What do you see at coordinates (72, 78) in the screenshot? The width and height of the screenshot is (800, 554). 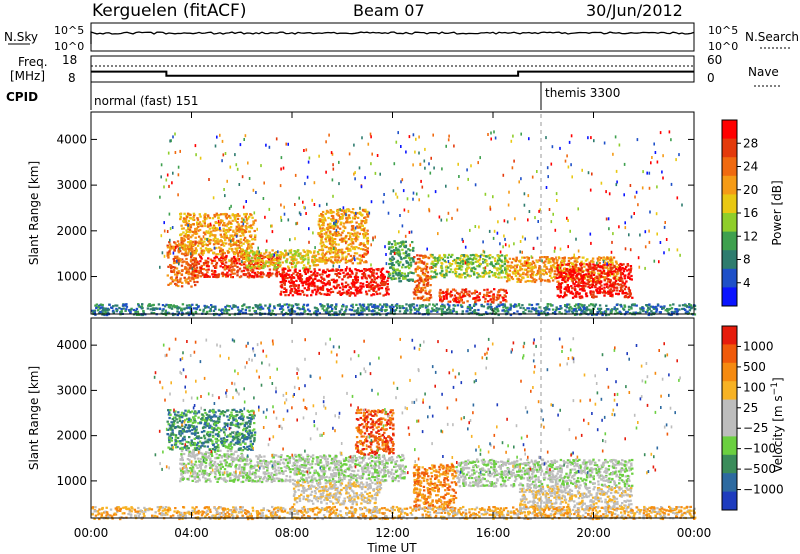 I see `freq-tick-bottom: 8` at bounding box center [72, 78].